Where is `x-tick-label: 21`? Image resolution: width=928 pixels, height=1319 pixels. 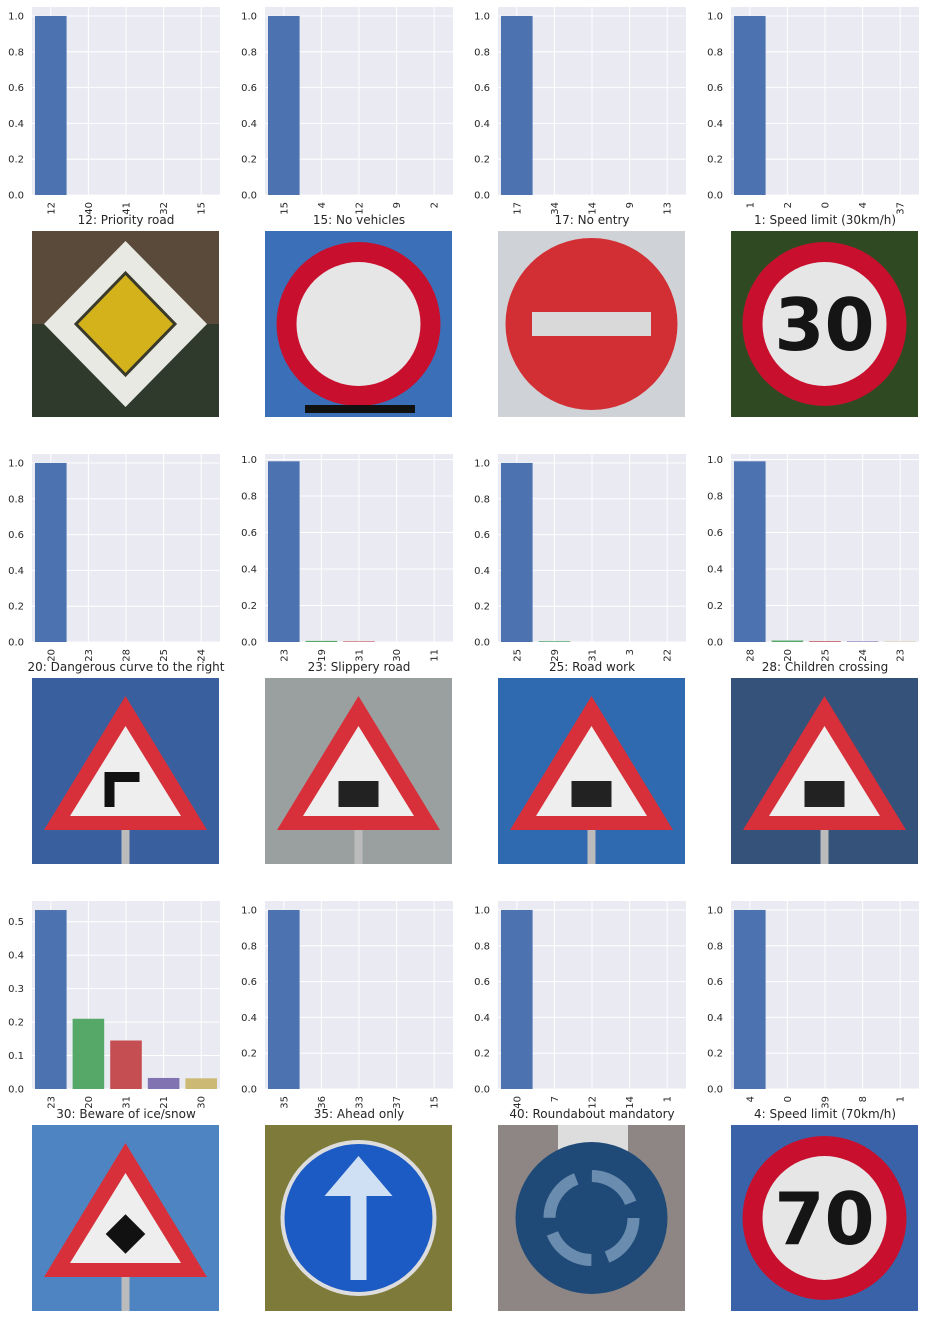 x-tick-label: 21 is located at coordinates (164, 1102).